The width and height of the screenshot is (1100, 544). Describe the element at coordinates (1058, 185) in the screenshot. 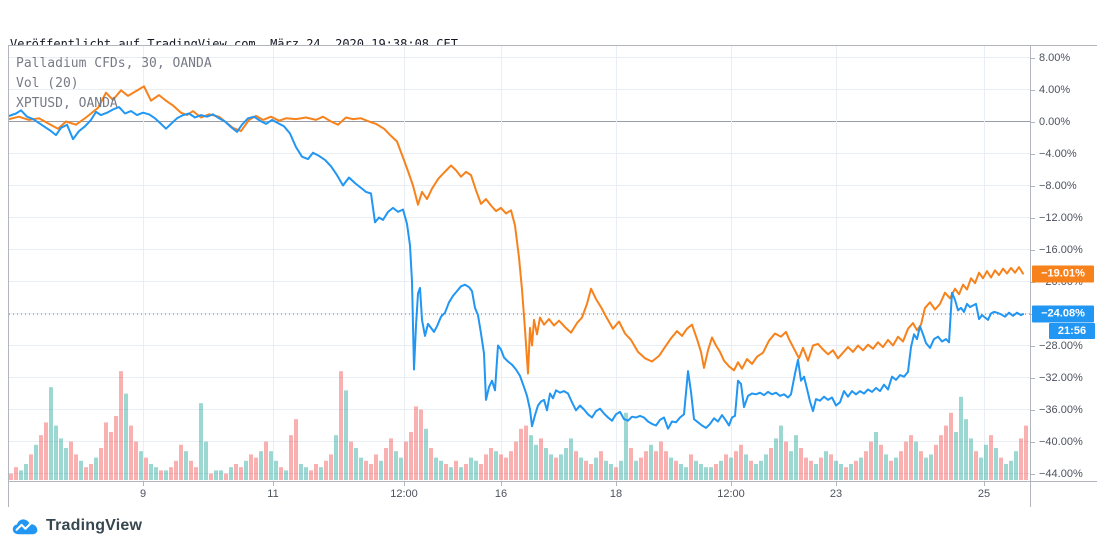

I see `price-tick-label: −8.00%` at that location.